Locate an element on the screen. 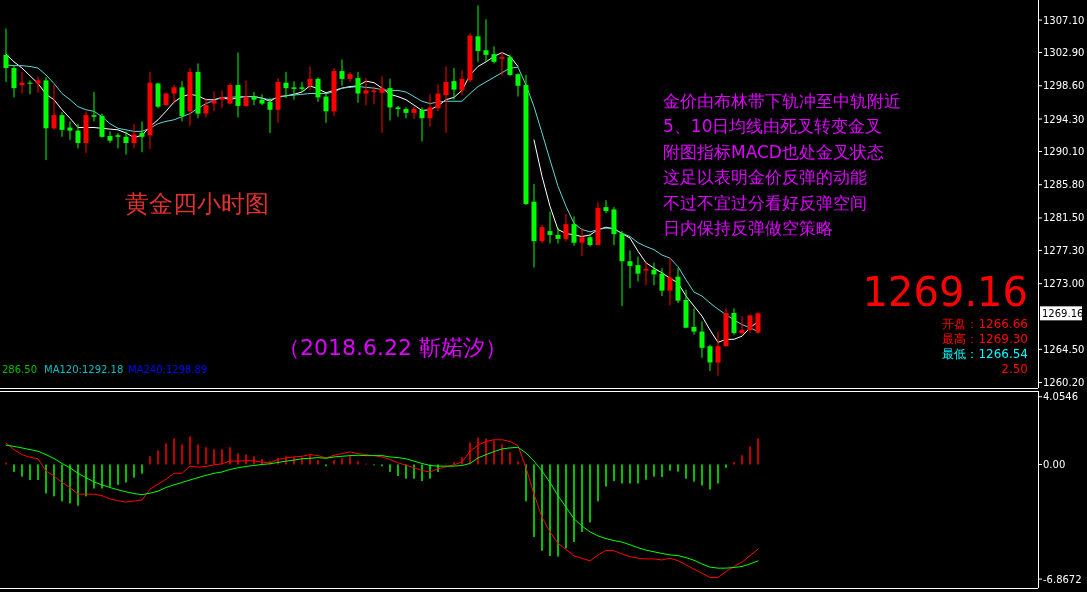 This screenshot has height=592, width=1087. annotation: MA240:1298.89 is located at coordinates (168, 369).